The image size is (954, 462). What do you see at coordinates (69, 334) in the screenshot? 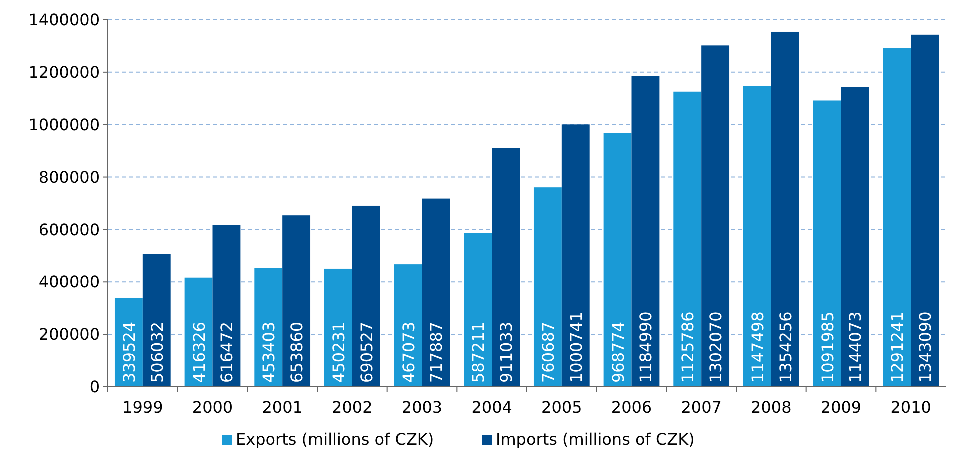
I see `y-tick-label: 200000` at bounding box center [69, 334].